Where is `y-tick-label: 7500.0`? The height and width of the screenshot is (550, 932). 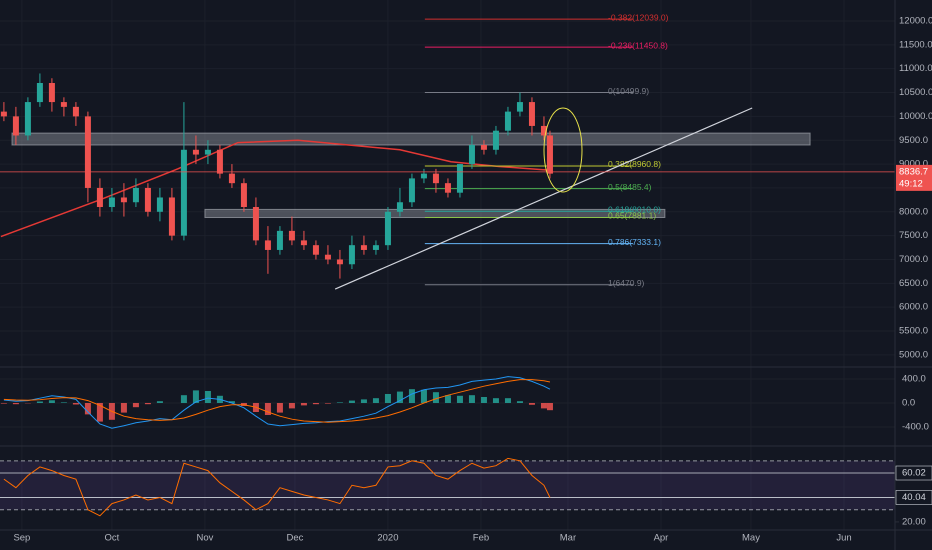
y-tick-label: 7500.0 is located at coordinates (913, 235).